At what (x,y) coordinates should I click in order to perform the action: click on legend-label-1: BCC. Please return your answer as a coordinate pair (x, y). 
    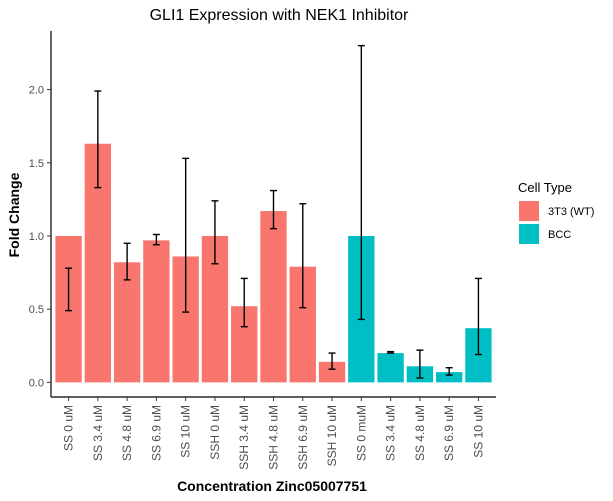
    Looking at the image, I should click on (559, 235).